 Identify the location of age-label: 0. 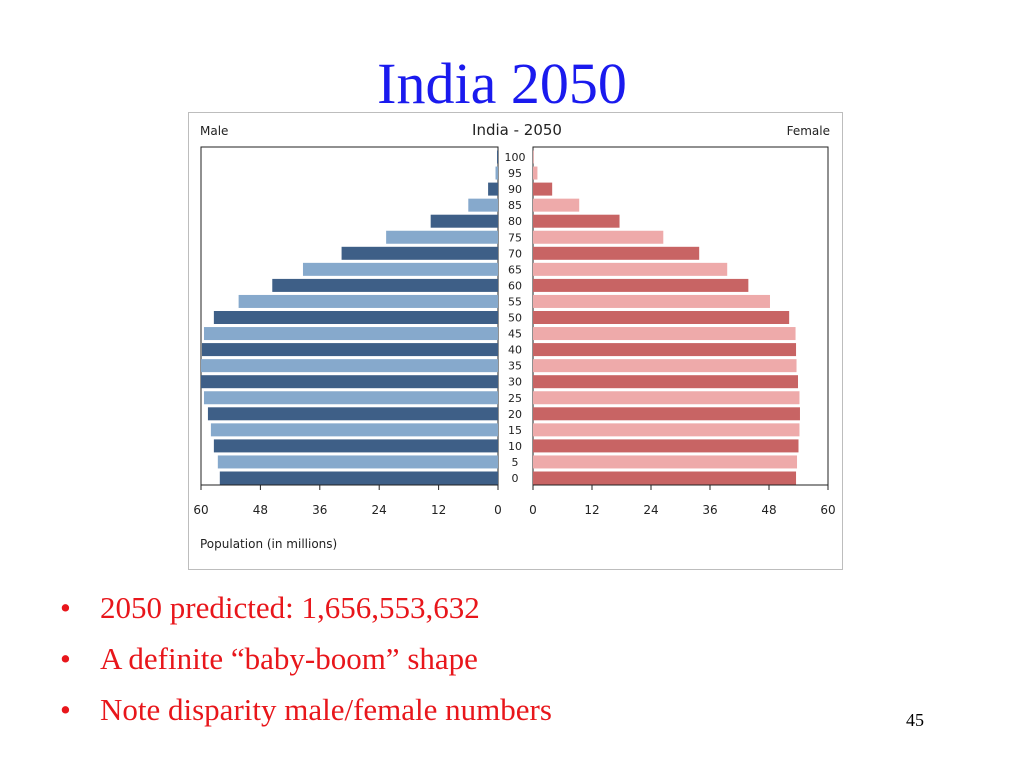
(515, 478).